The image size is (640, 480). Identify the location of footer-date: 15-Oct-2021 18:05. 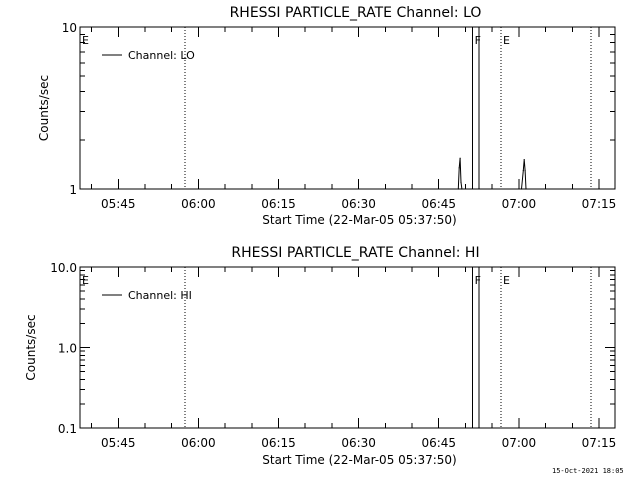
(588, 471).